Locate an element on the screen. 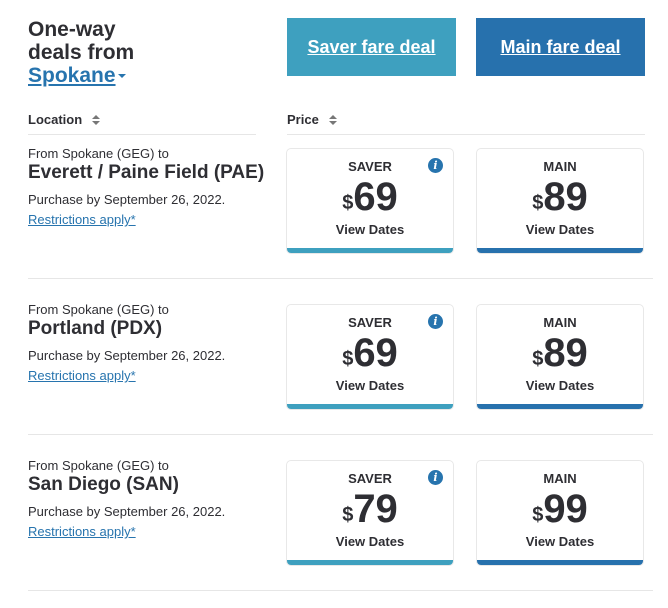 This screenshot has height=608, width=668. price-column-header: Price is located at coordinates (312, 119).